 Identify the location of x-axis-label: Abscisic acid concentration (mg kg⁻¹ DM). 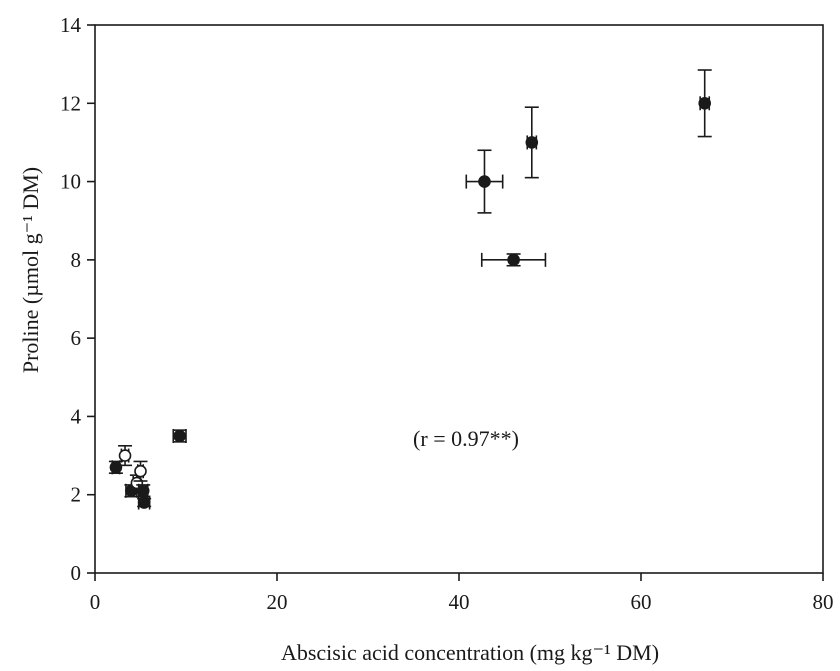
(470, 652).